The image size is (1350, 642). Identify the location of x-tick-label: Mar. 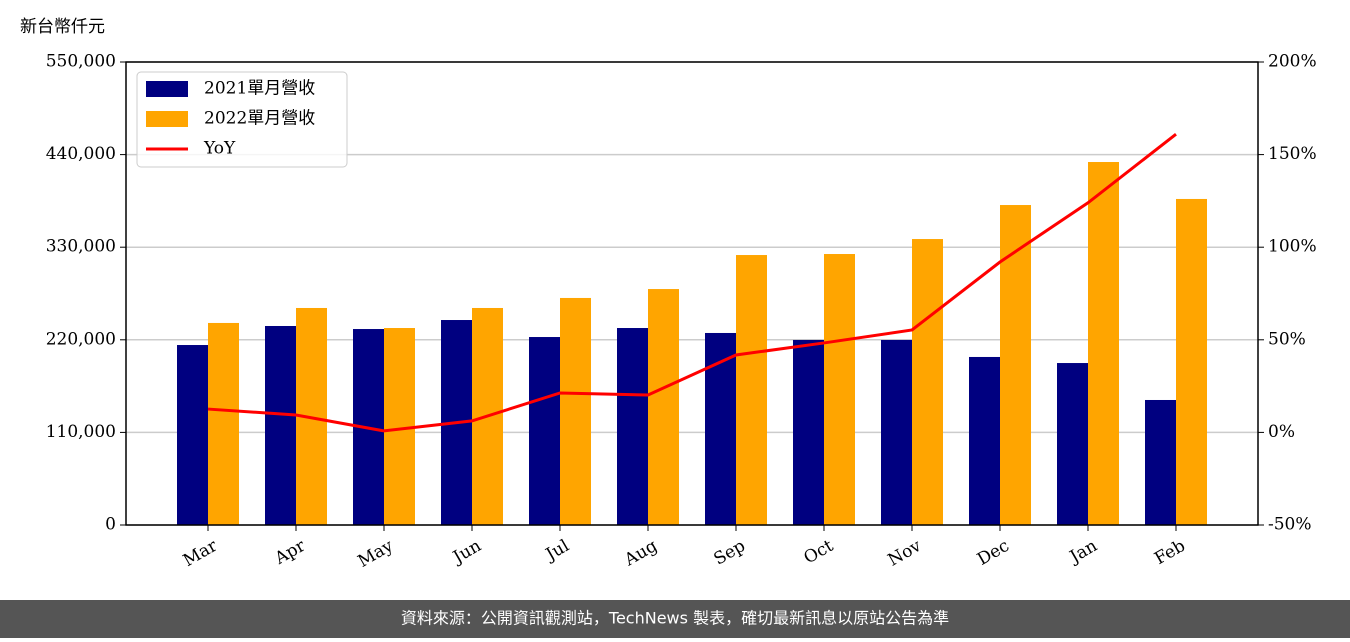
(201, 553).